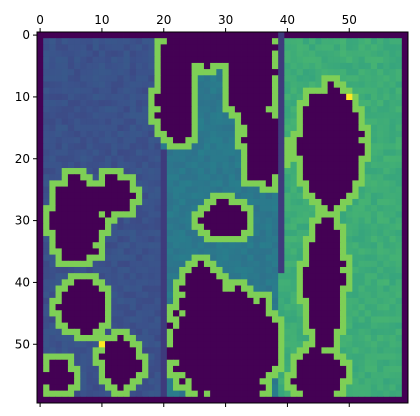 The height and width of the screenshot is (416, 420). Describe the element at coordinates (22, 97) in the screenshot. I see `y-tick-label: 10` at that location.